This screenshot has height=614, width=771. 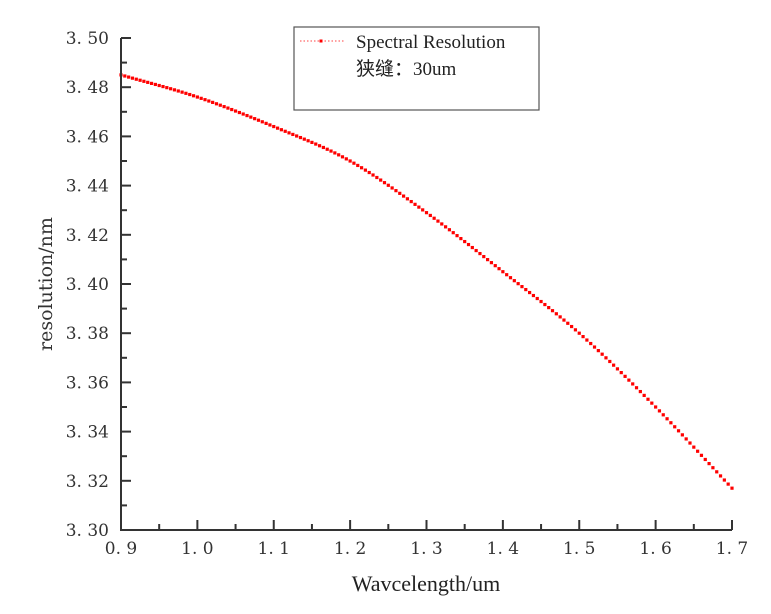 I want to click on y-tick-label: 3. 42, so click(x=87, y=236).